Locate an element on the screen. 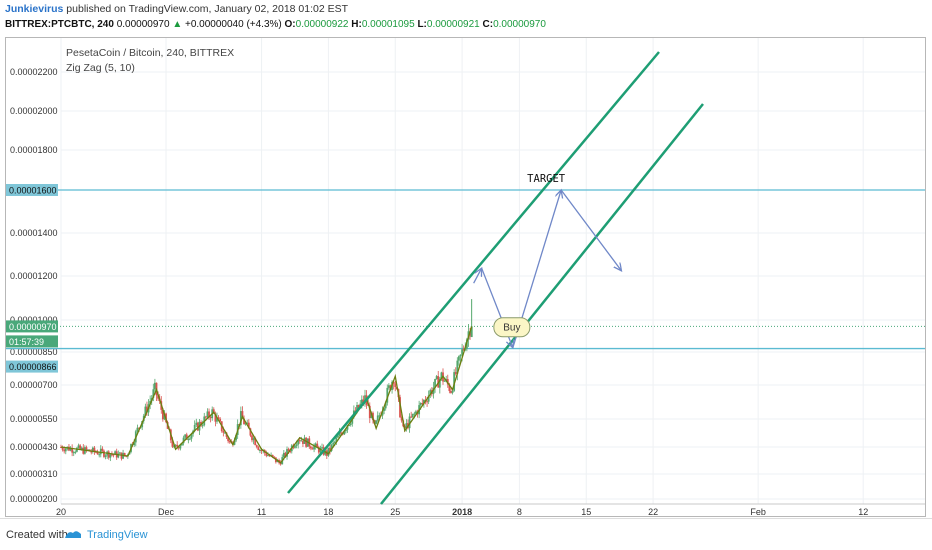 The image size is (932, 550). x-tick-label: 20 is located at coordinates (61, 512).